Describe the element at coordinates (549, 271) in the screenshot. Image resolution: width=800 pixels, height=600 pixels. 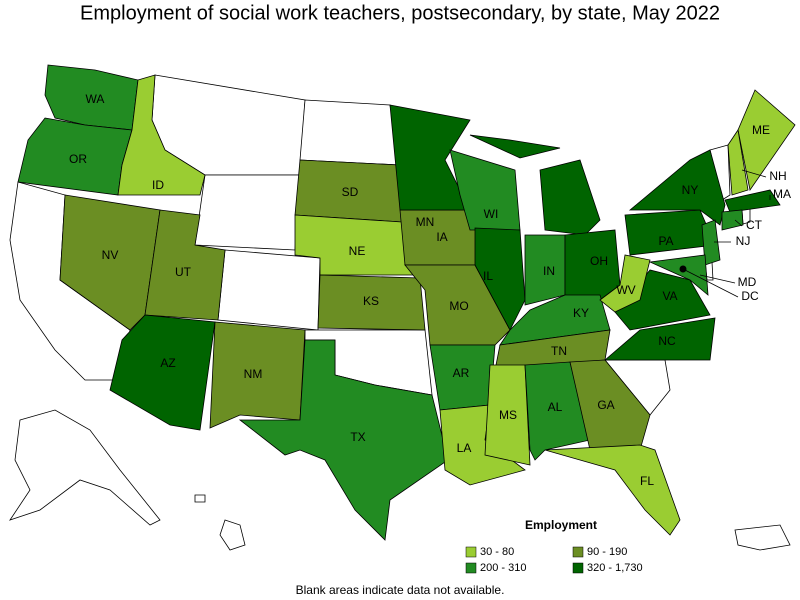
I see `state-label: IN` at that location.